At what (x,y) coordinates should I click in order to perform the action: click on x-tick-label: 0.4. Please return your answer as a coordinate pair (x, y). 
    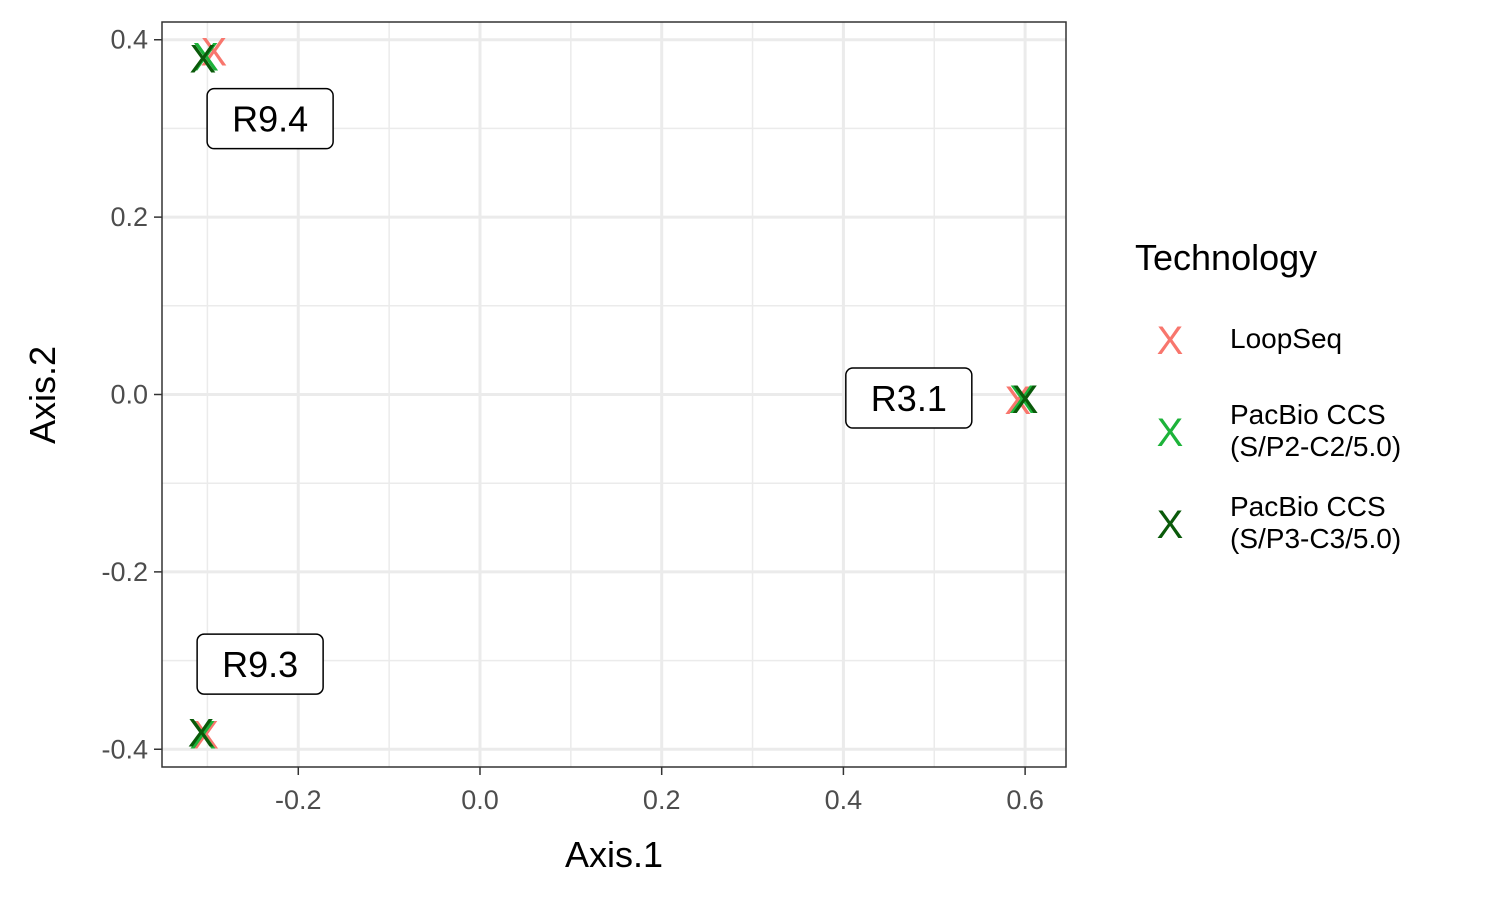
    Looking at the image, I should click on (844, 800).